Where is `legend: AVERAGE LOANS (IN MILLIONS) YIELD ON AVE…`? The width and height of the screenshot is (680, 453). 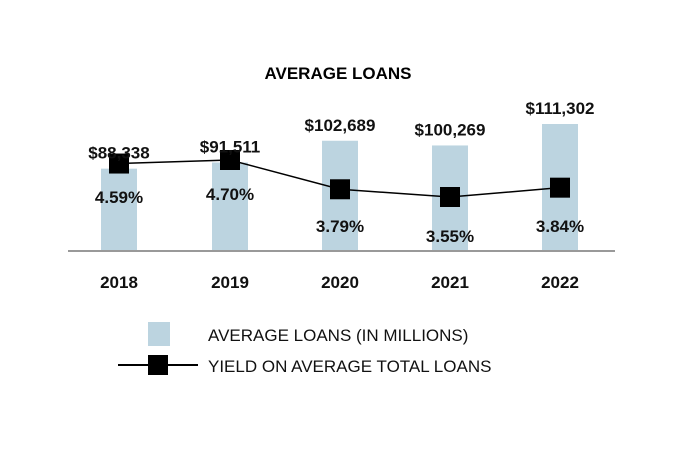 legend: AVERAGE LOANS (IN MILLIONS) YIELD ON AVE… is located at coordinates (304, 349).